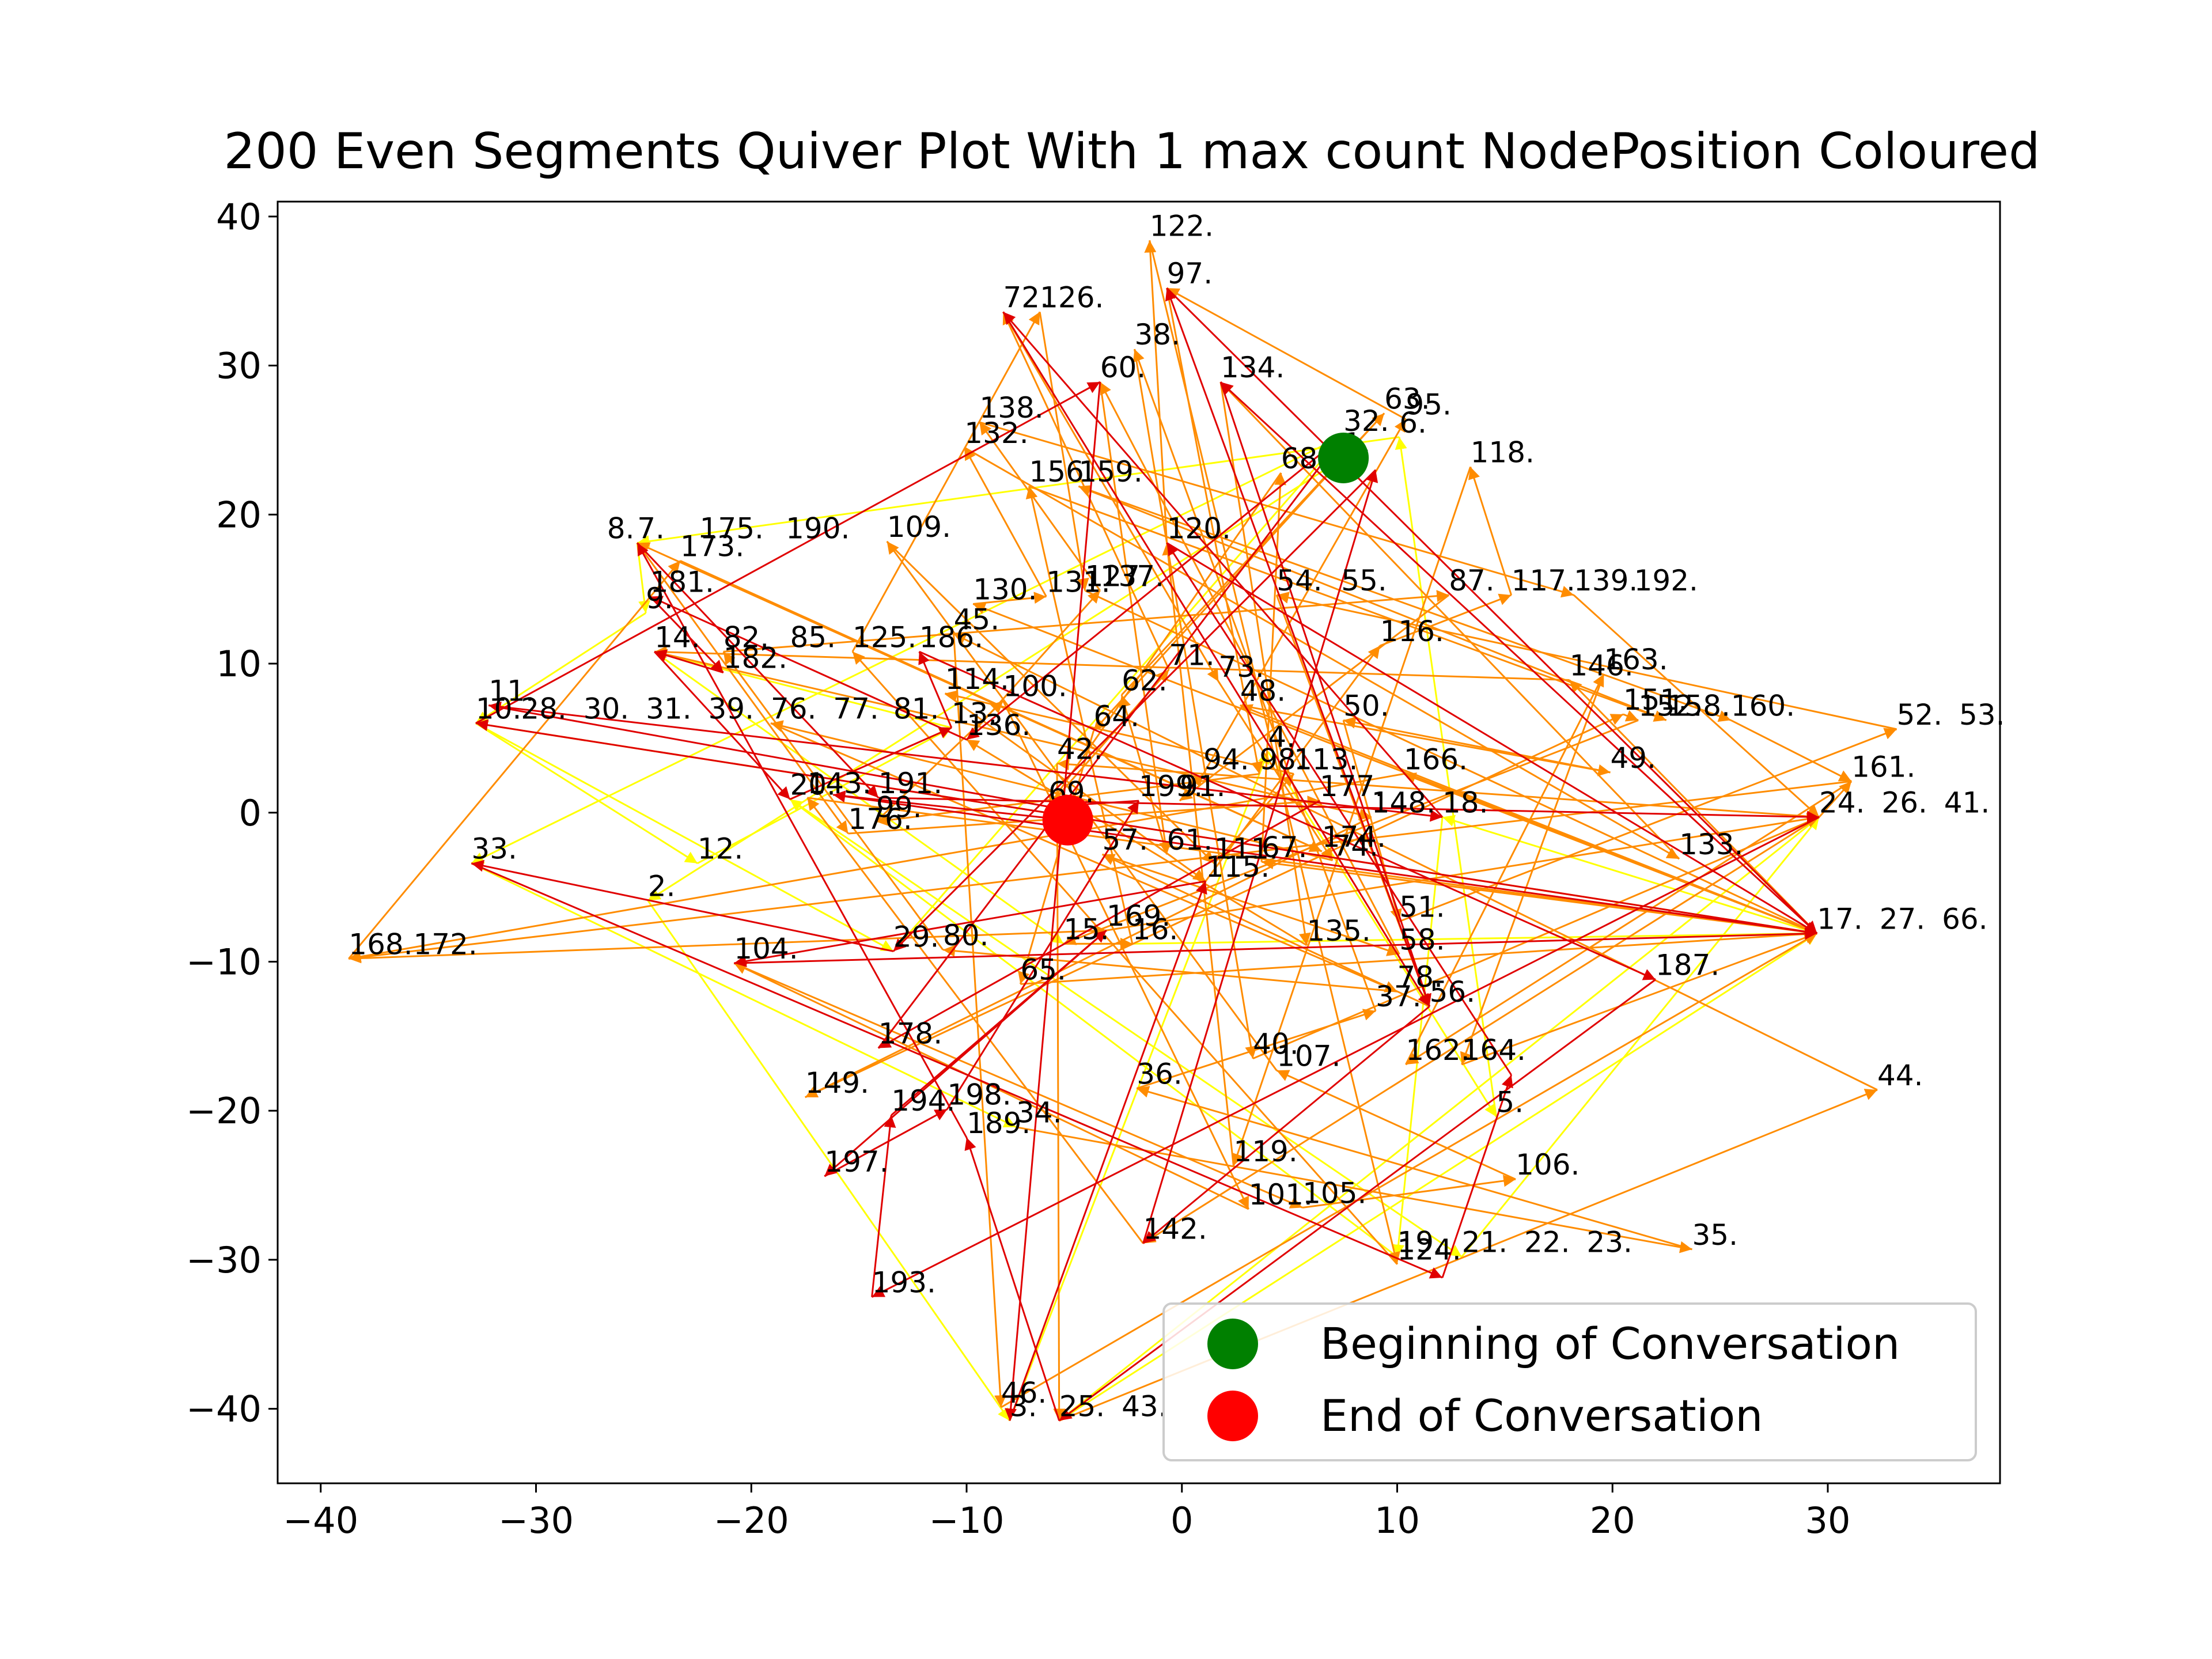 Image resolution: width=2212 pixels, height=1659 pixels. Describe the element at coordinates (1610, 1343) in the screenshot. I see `legend-begin-label: Beginning of Conversation` at that location.